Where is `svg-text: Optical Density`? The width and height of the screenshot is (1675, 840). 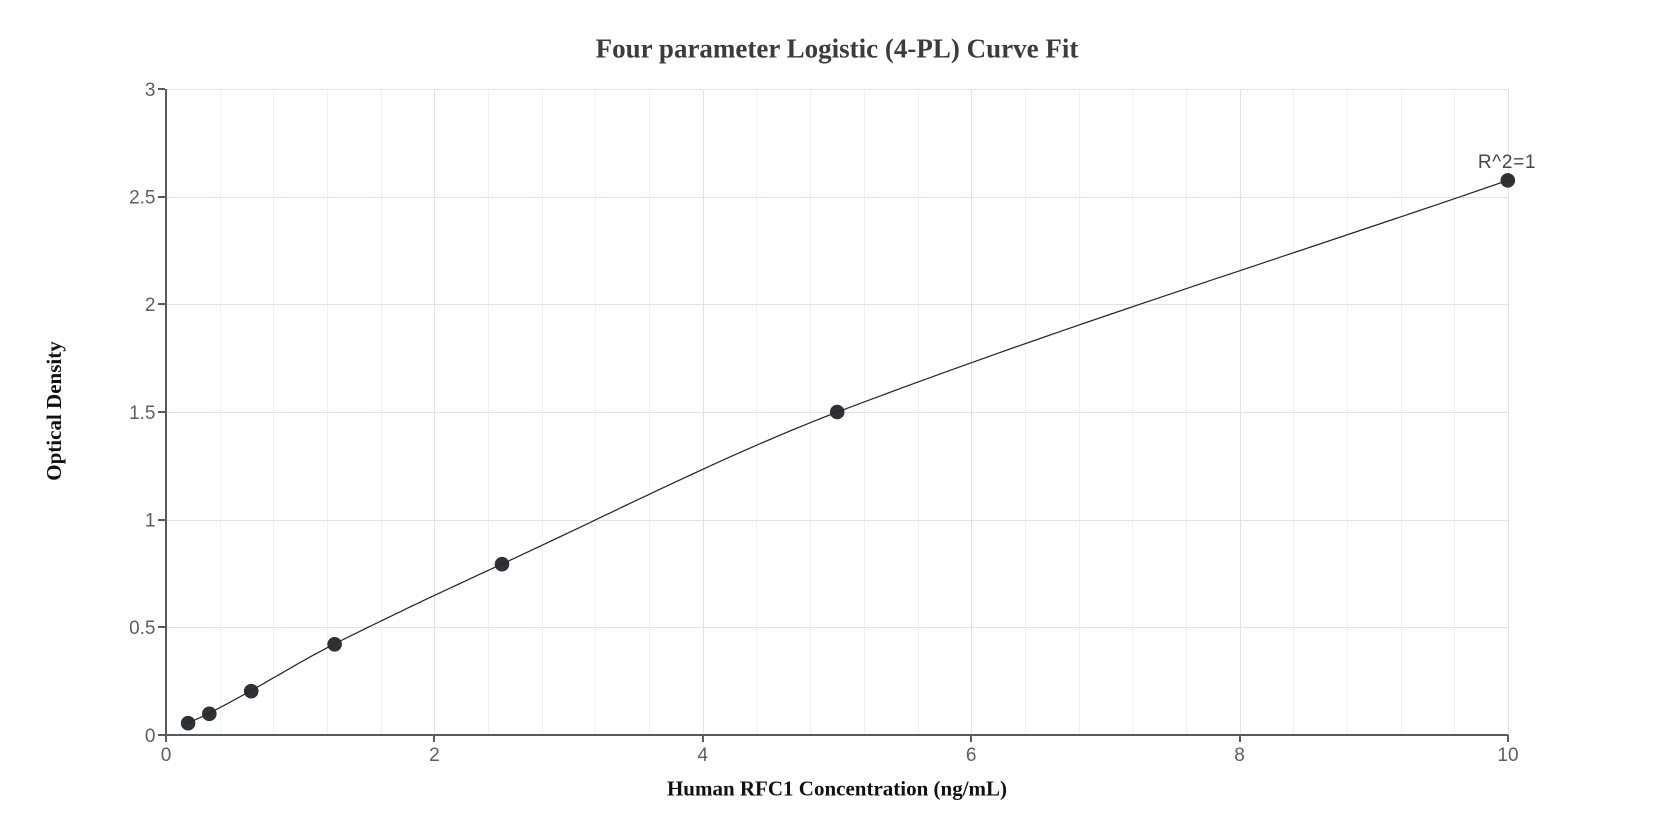
svg-text: Optical Density is located at coordinates (54, 411).